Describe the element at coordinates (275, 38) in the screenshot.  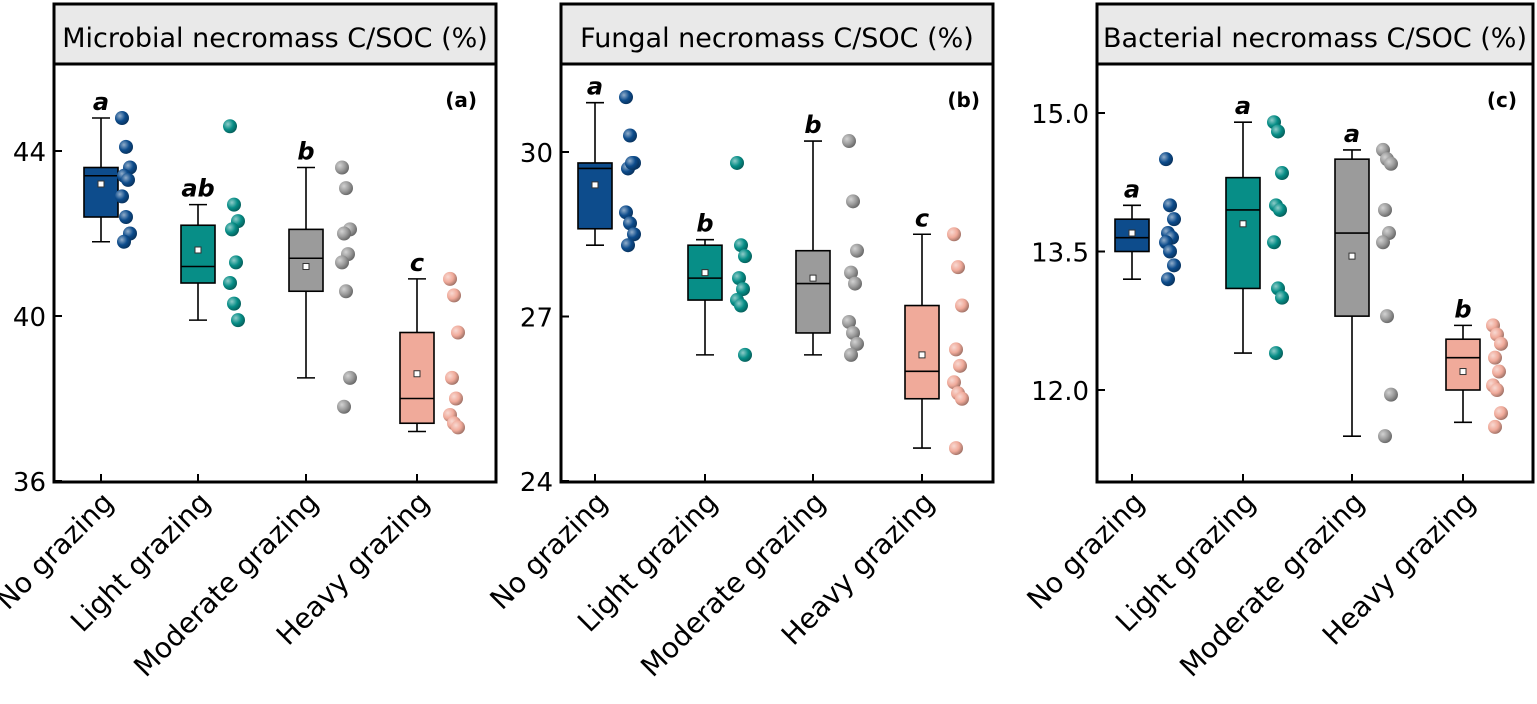
I see `panel-title: Microbial necromass C/SOC (%)` at that location.